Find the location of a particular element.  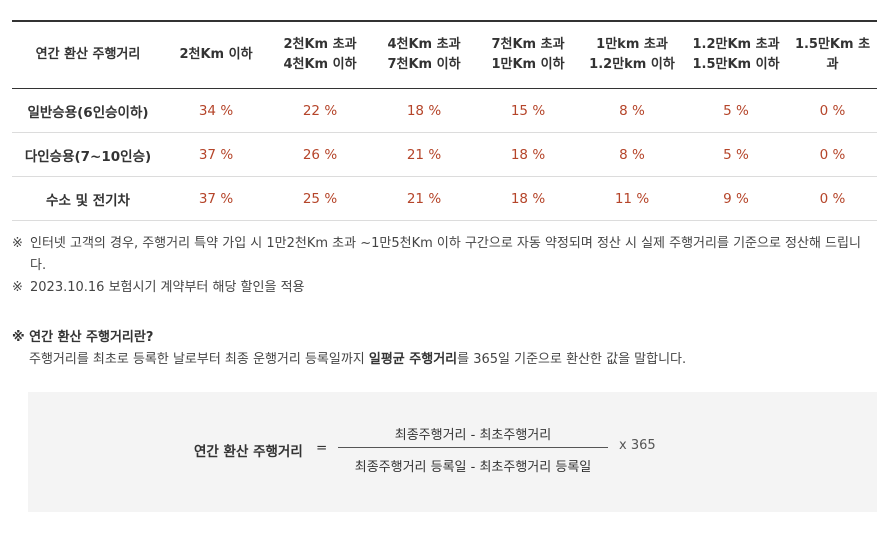

note-text: 2023.10.16 보험시기 계약부터 해당 할인을 적용 is located at coordinates (167, 287).